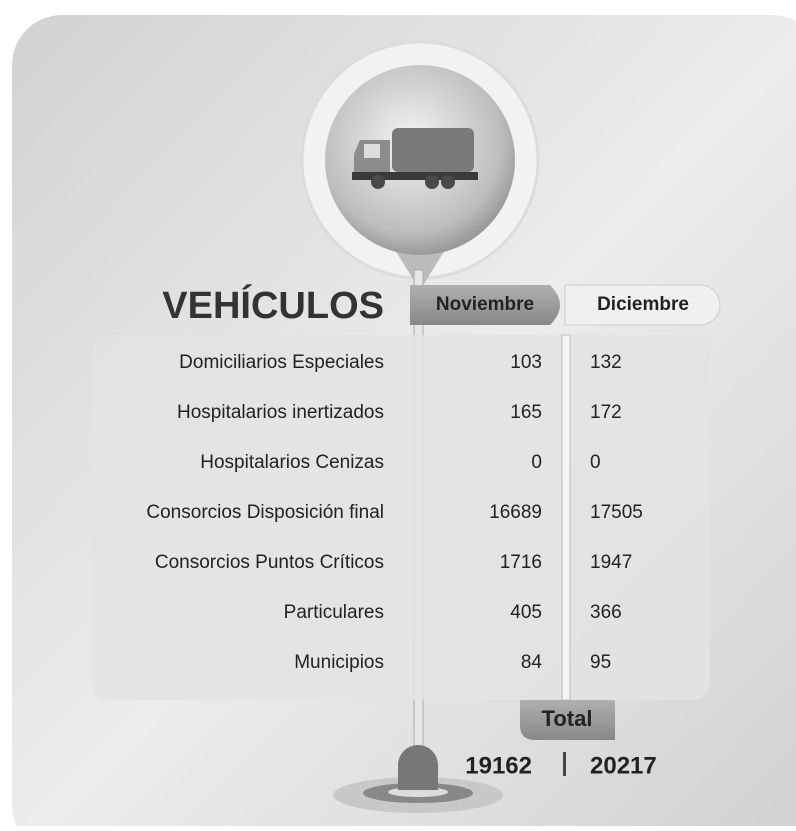 This screenshot has height=831, width=796. Describe the element at coordinates (526, 362) in the screenshot. I see `cell-value: 103` at that location.